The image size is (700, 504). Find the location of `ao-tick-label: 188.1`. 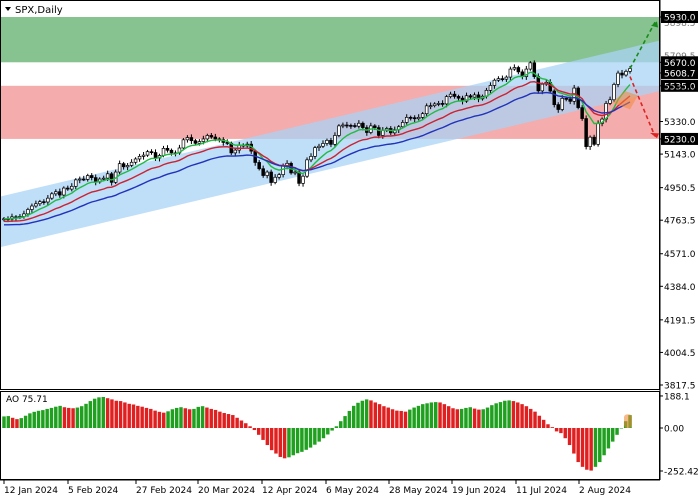

ao-tick-label: 188.1 is located at coordinates (677, 397).